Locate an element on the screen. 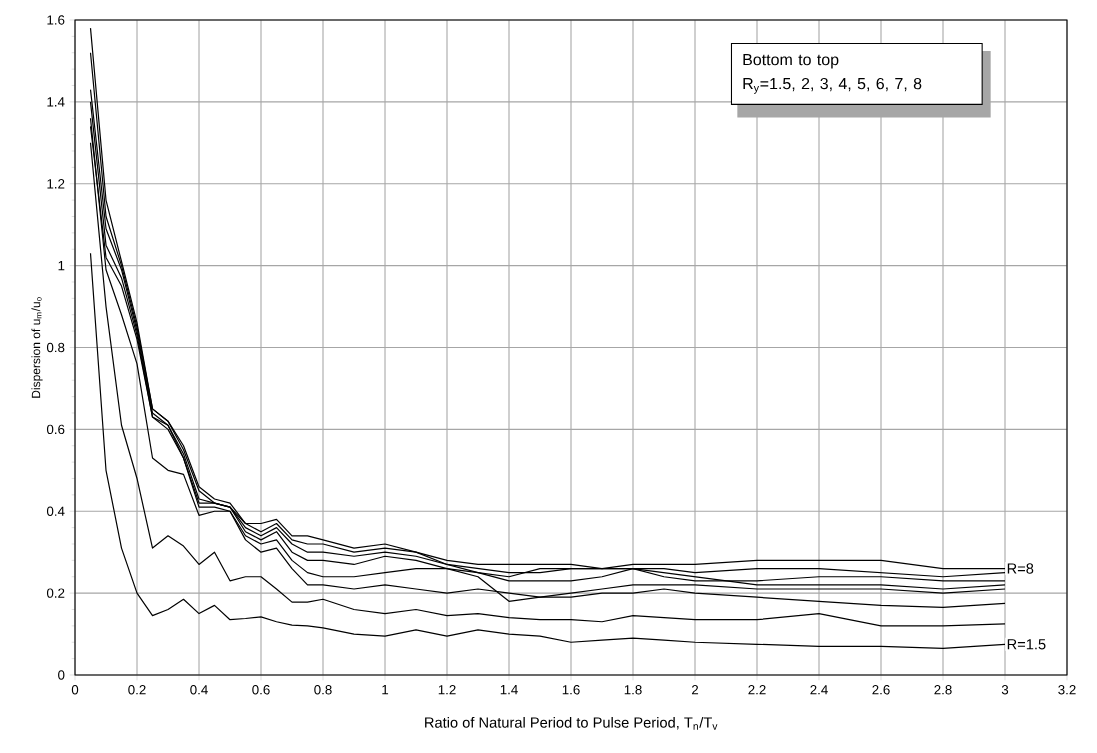  x-tick-label: 2.8 is located at coordinates (943, 690).